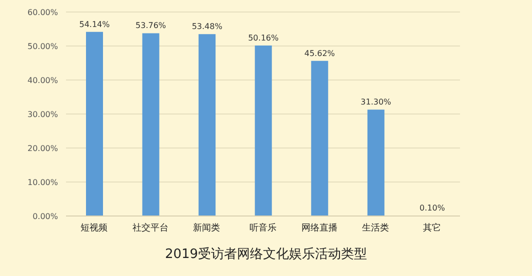  I want to click on data-label: 50.16%, so click(263, 37).